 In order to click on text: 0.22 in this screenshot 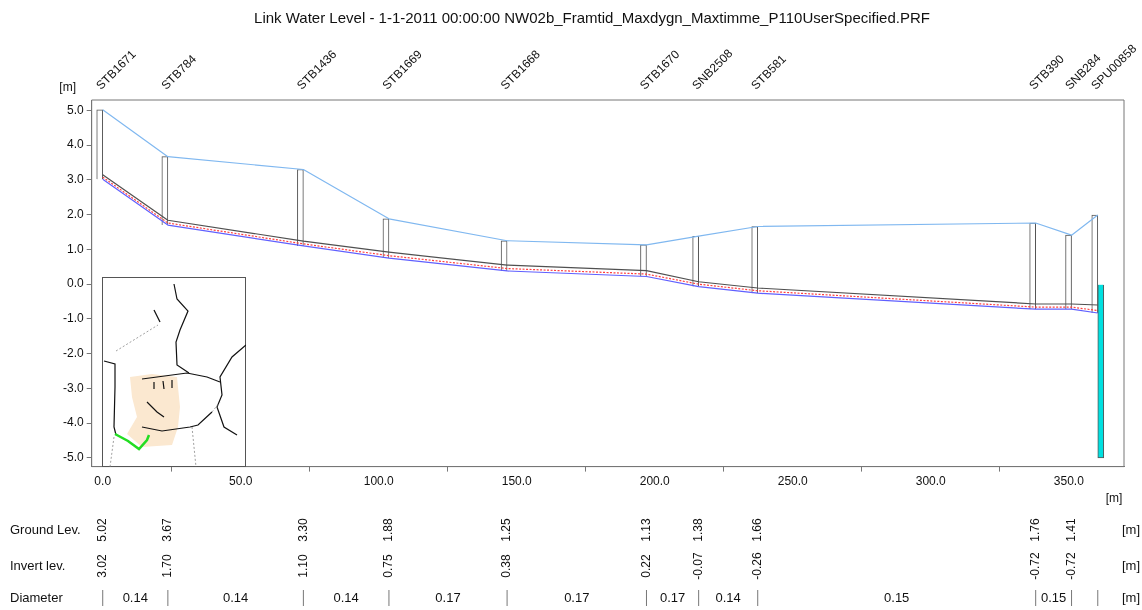, I will do `click(645, 566)`.